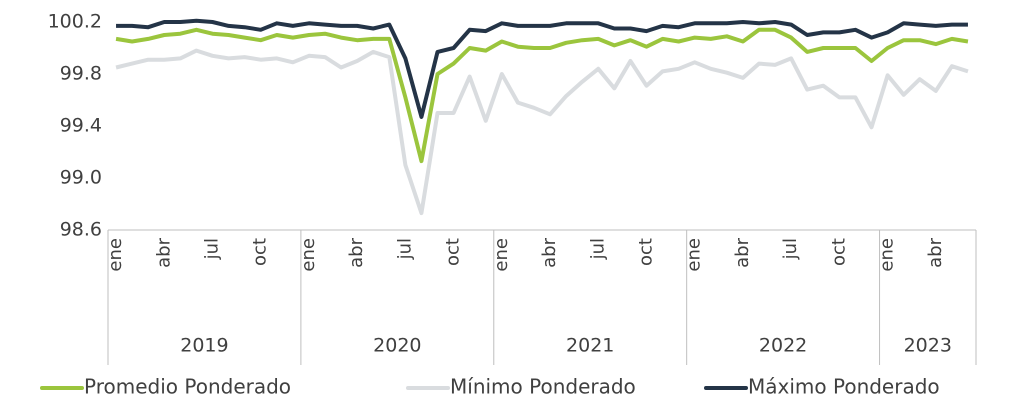 This screenshot has width=1031, height=402. Describe the element at coordinates (75, 22) in the screenshot. I see `y-tick-label: 100.2` at that location.